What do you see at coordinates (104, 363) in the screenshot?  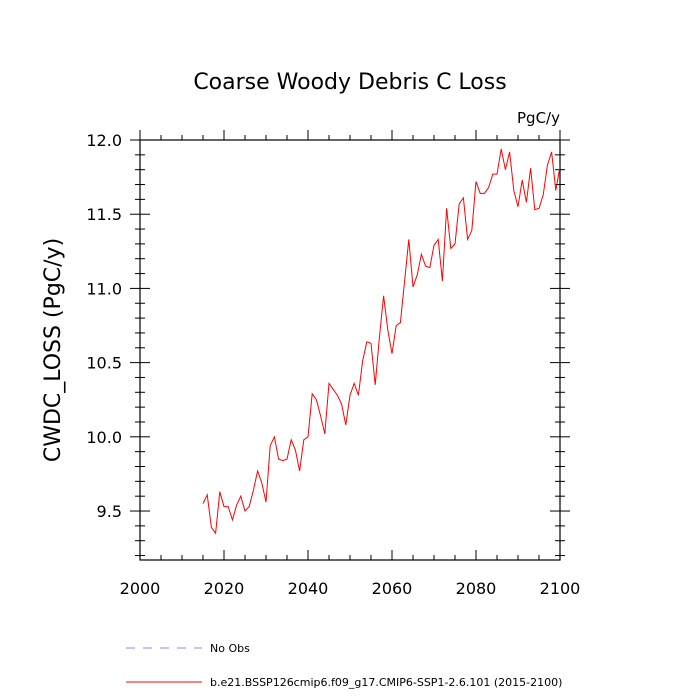 I see `y-tick-label: 10.5` at bounding box center [104, 363].